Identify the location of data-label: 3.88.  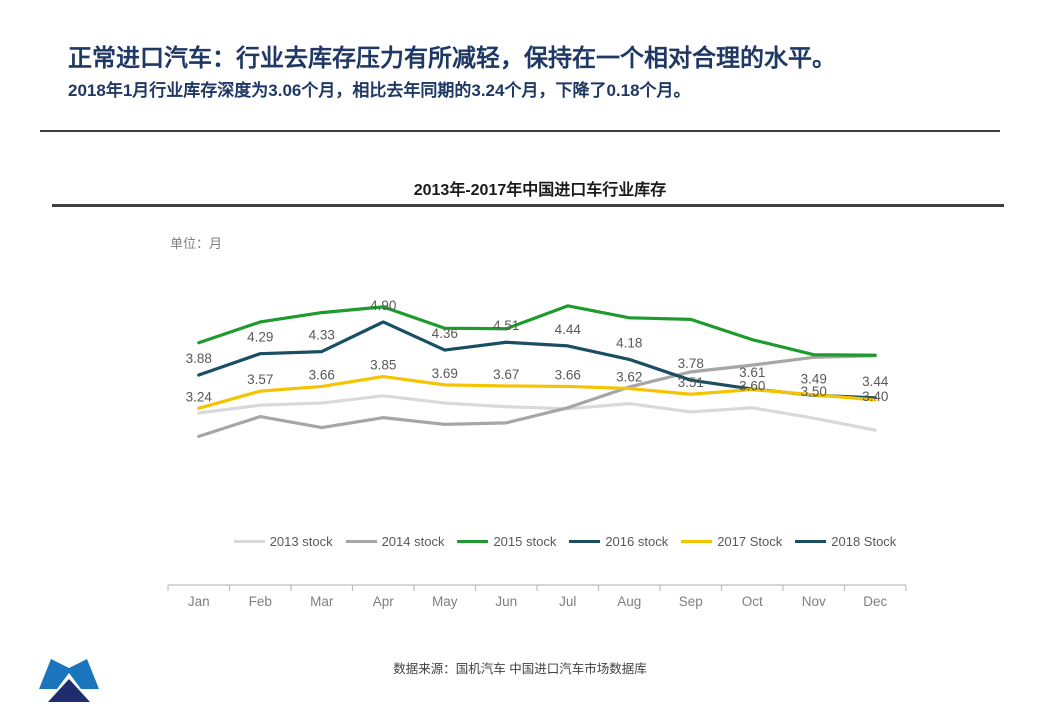
(199, 358).